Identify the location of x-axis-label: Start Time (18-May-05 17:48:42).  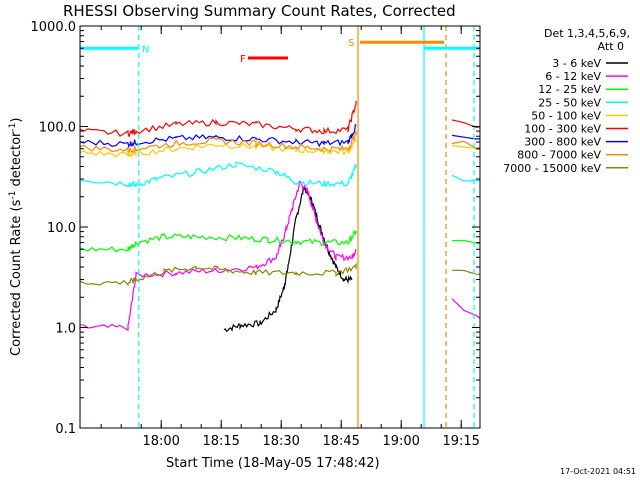
(273, 463).